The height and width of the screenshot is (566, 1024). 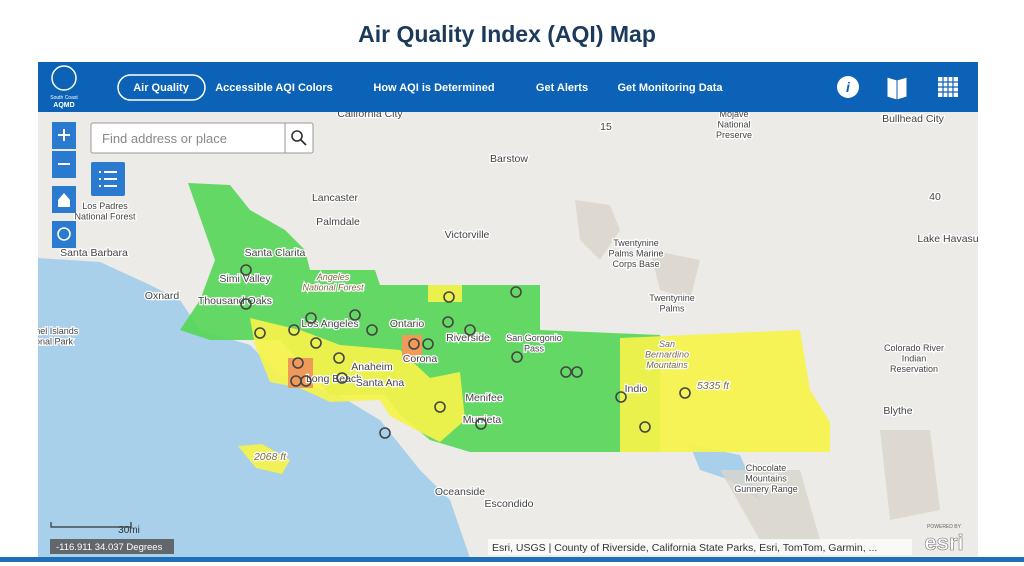 What do you see at coordinates (335, 198) in the screenshot?
I see `place-label: Lancaster` at bounding box center [335, 198].